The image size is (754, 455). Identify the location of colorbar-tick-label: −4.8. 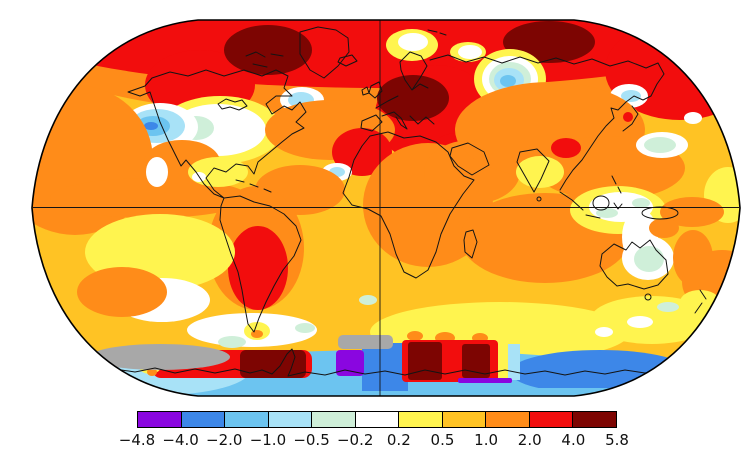
(137, 440).